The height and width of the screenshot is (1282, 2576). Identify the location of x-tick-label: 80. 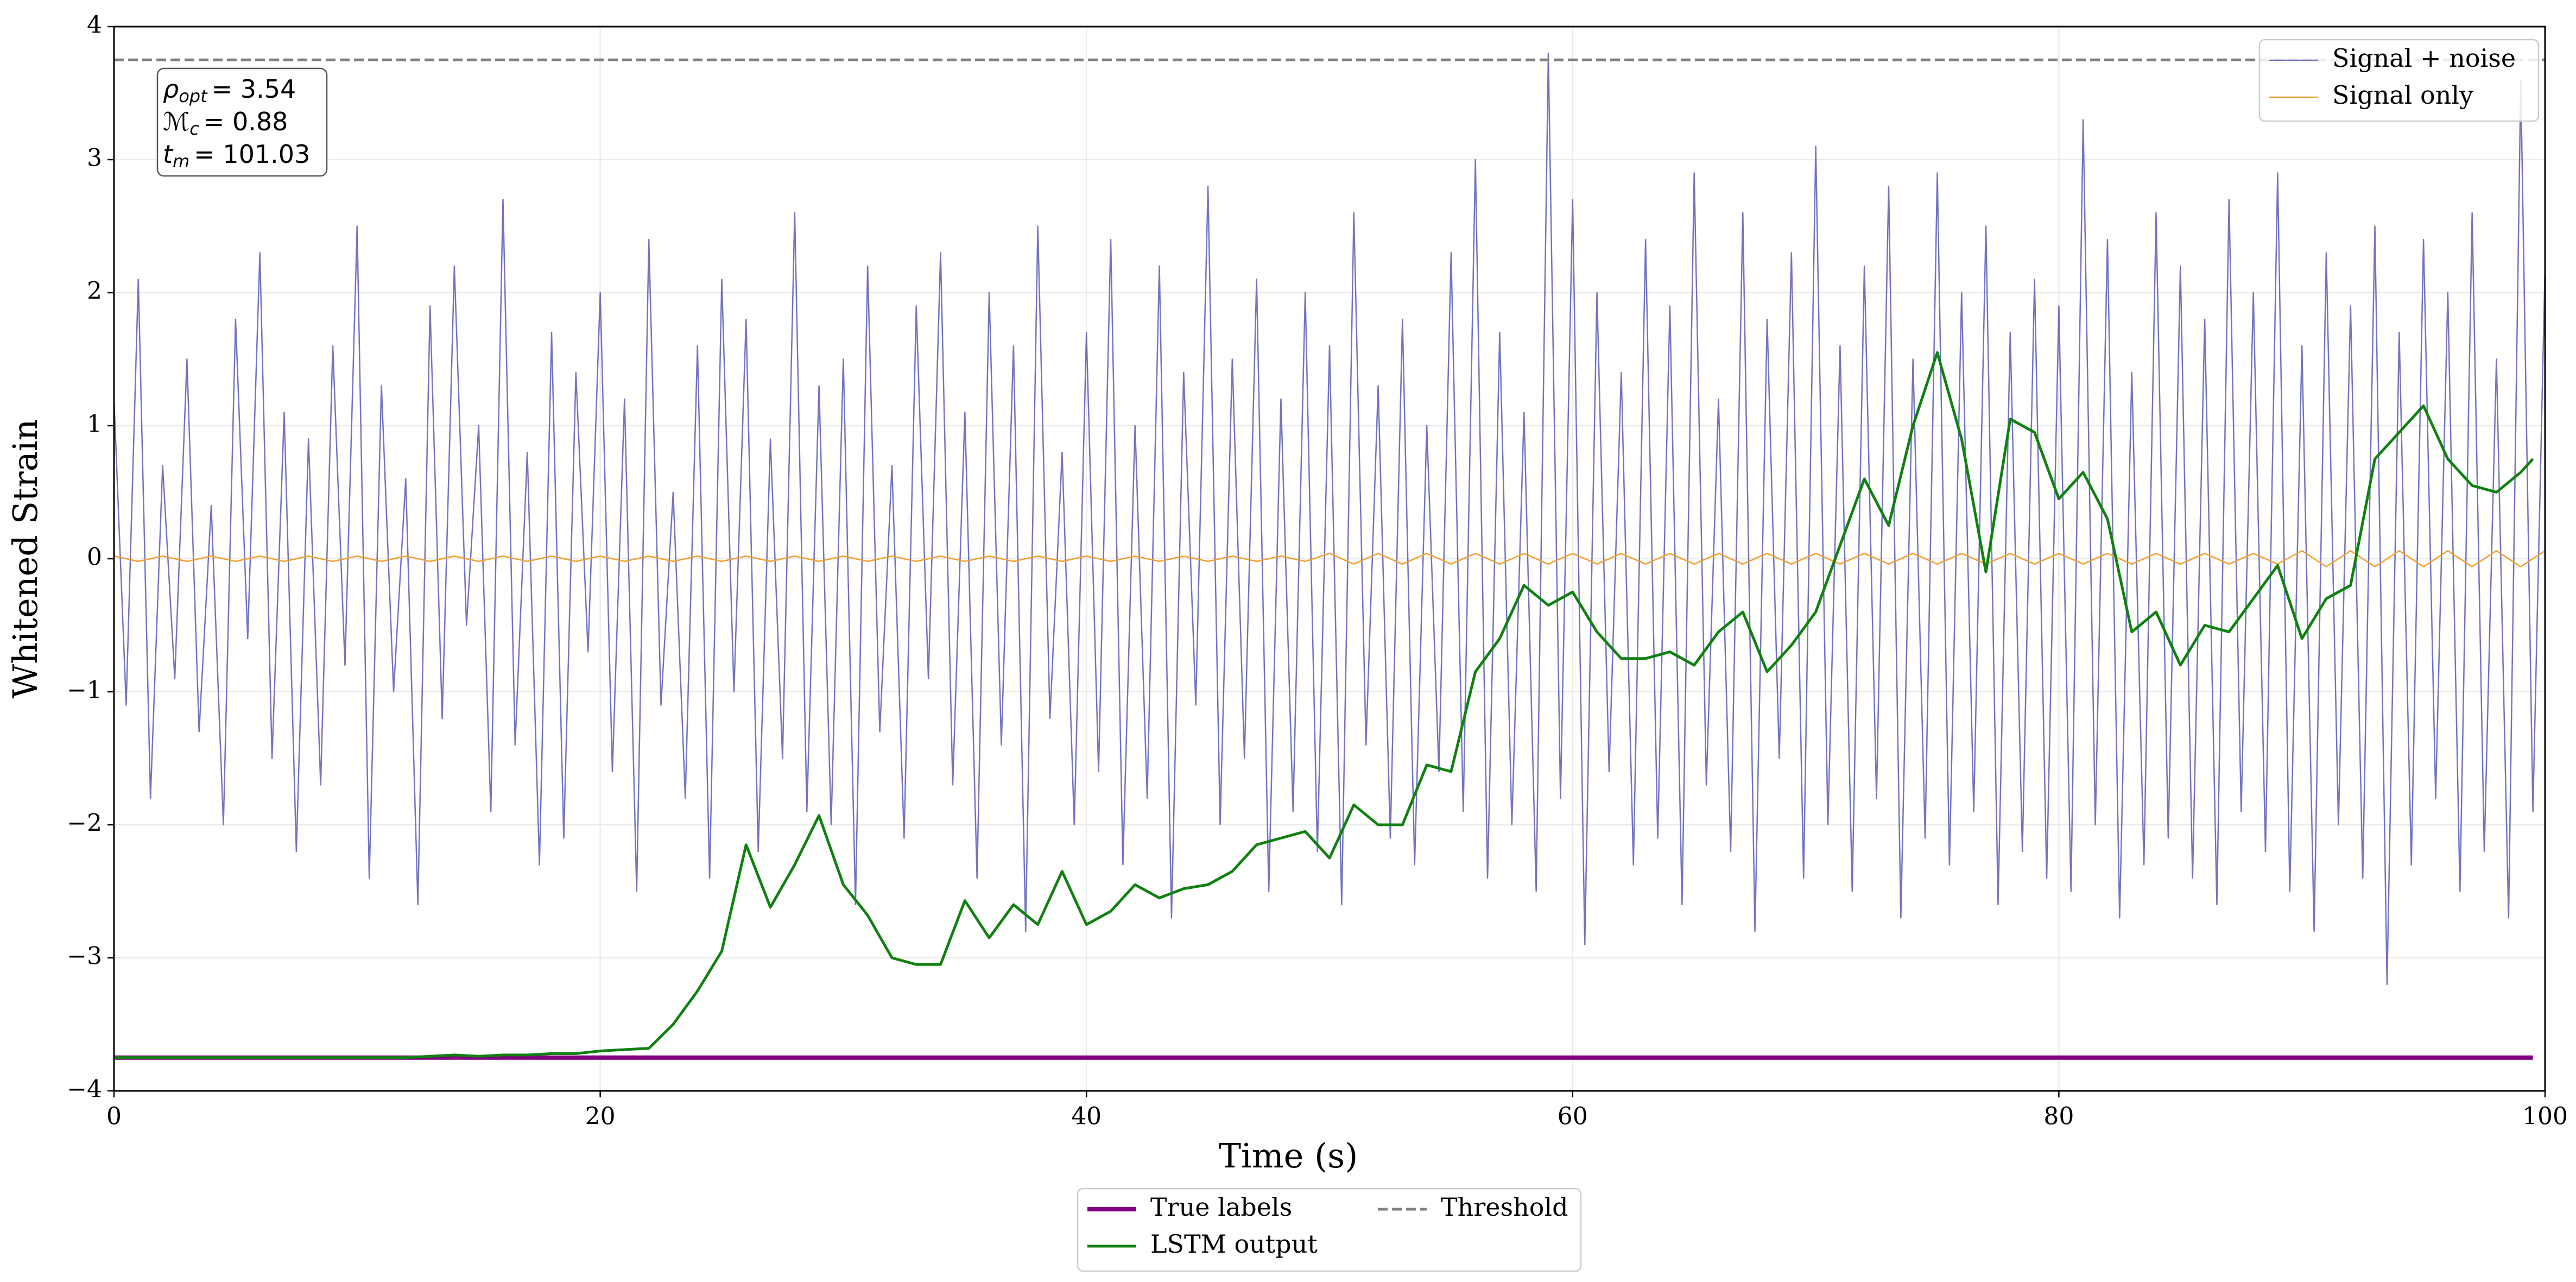
(2058, 1117).